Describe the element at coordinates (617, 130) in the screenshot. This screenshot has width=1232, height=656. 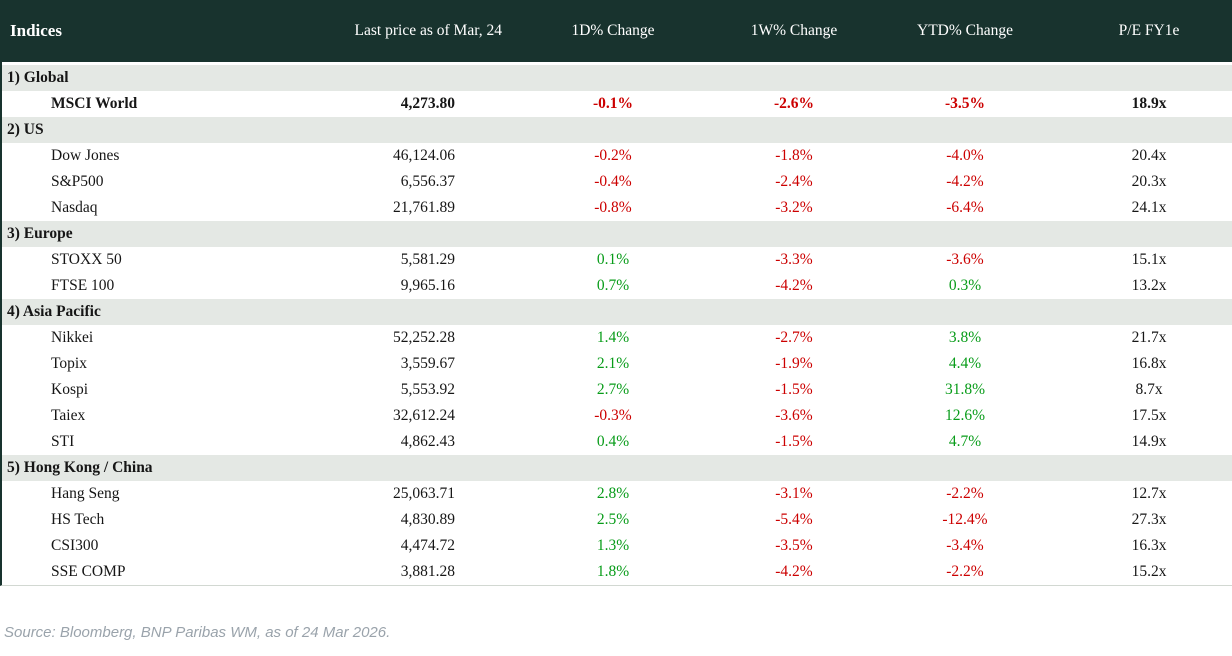
I see `section-row-us: 2) US` at that location.